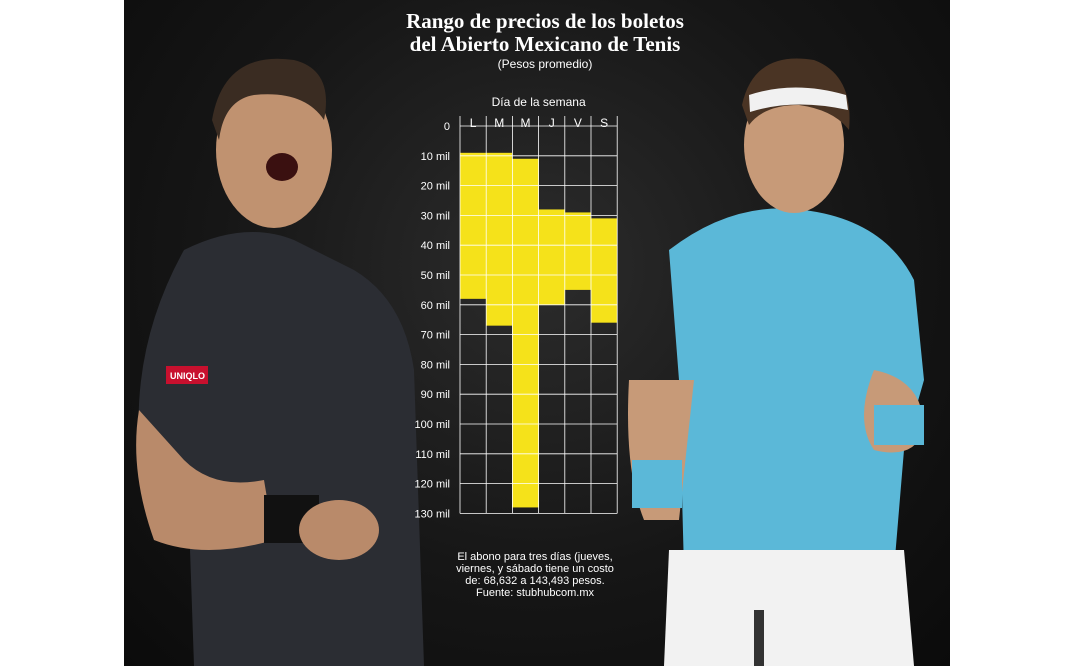  I want to click on y-tick-label: 120 mil, so click(432, 485).